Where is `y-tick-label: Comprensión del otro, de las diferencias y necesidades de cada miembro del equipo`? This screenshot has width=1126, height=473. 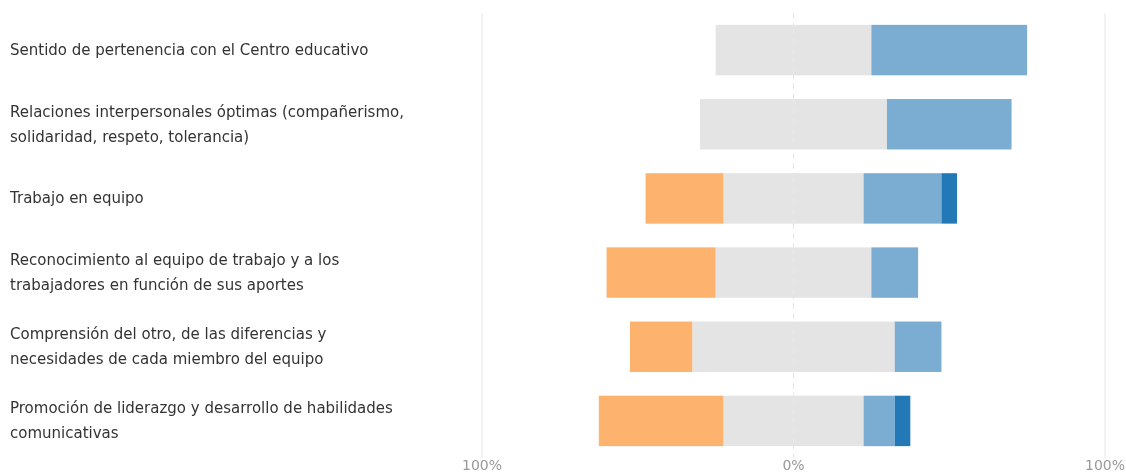
y-tick-label: Comprensión del otro, de las diferencias y necesidades de cada miembro del equipo is located at coordinates (168, 347).